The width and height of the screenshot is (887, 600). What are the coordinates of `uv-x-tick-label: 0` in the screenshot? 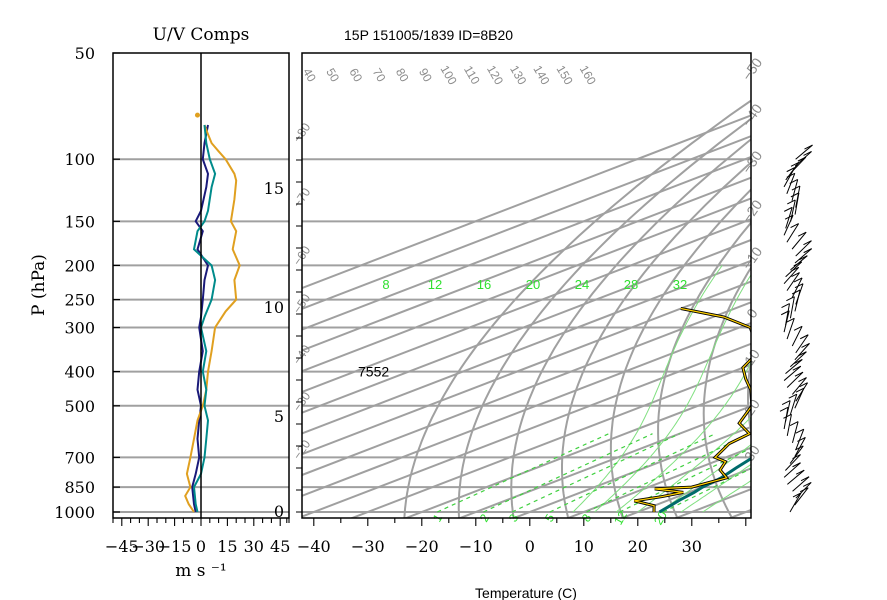 It's located at (201, 546).